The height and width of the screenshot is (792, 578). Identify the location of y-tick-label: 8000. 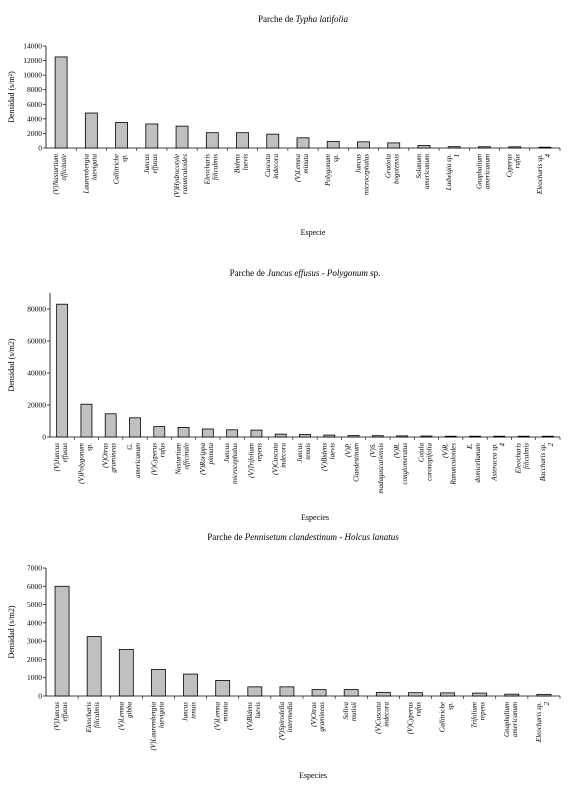
(34, 89).